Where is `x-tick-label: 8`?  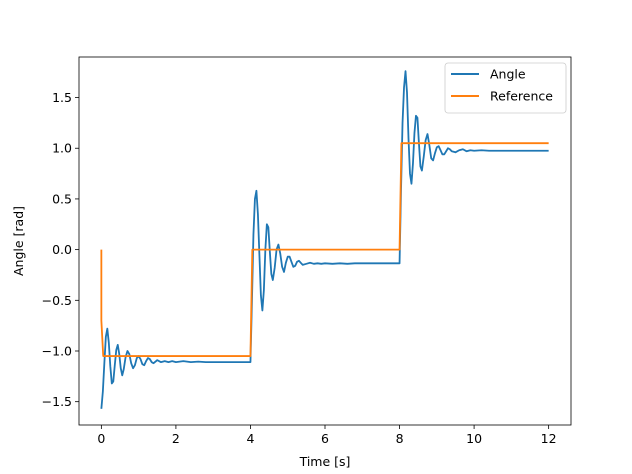 x-tick-label: 8 is located at coordinates (400, 438).